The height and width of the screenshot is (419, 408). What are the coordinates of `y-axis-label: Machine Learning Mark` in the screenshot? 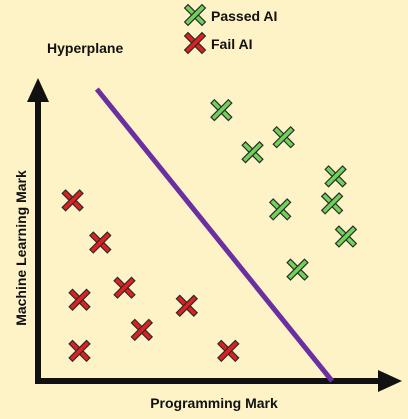 It's located at (21, 248).